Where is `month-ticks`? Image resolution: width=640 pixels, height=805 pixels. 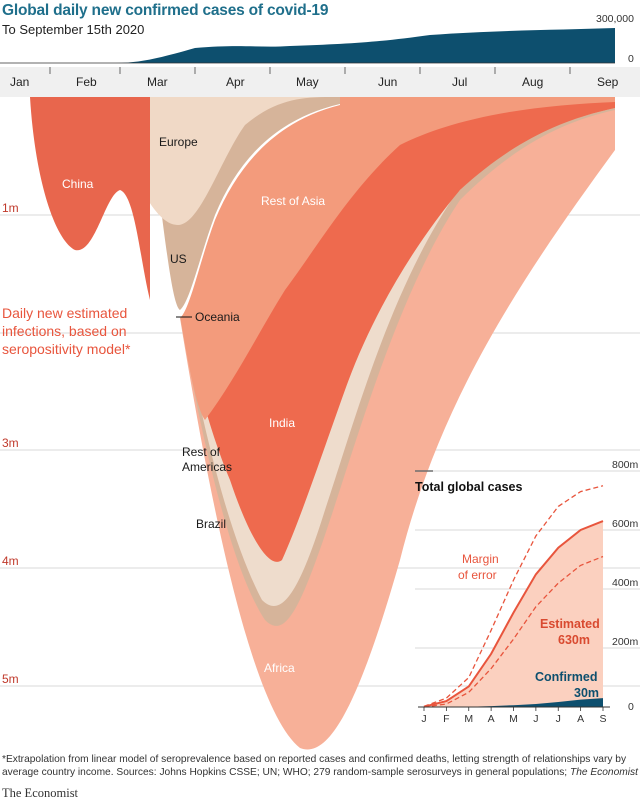 month-ticks is located at coordinates (310, 70).